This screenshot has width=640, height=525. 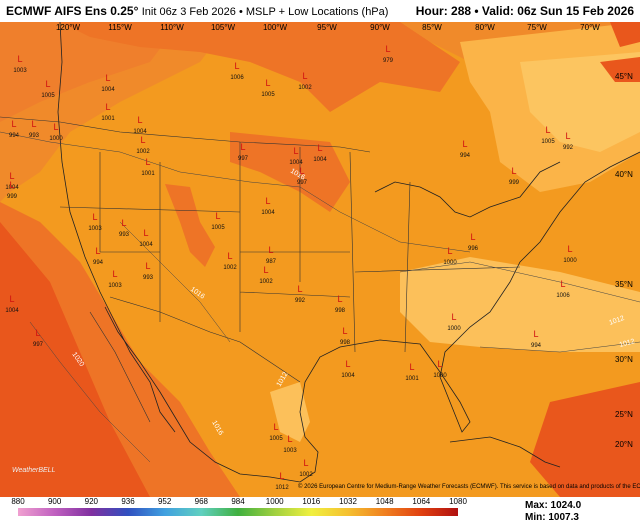 What do you see at coordinates (624, 414) in the screenshot?
I see `lat-label: 25°N` at bounding box center [624, 414].